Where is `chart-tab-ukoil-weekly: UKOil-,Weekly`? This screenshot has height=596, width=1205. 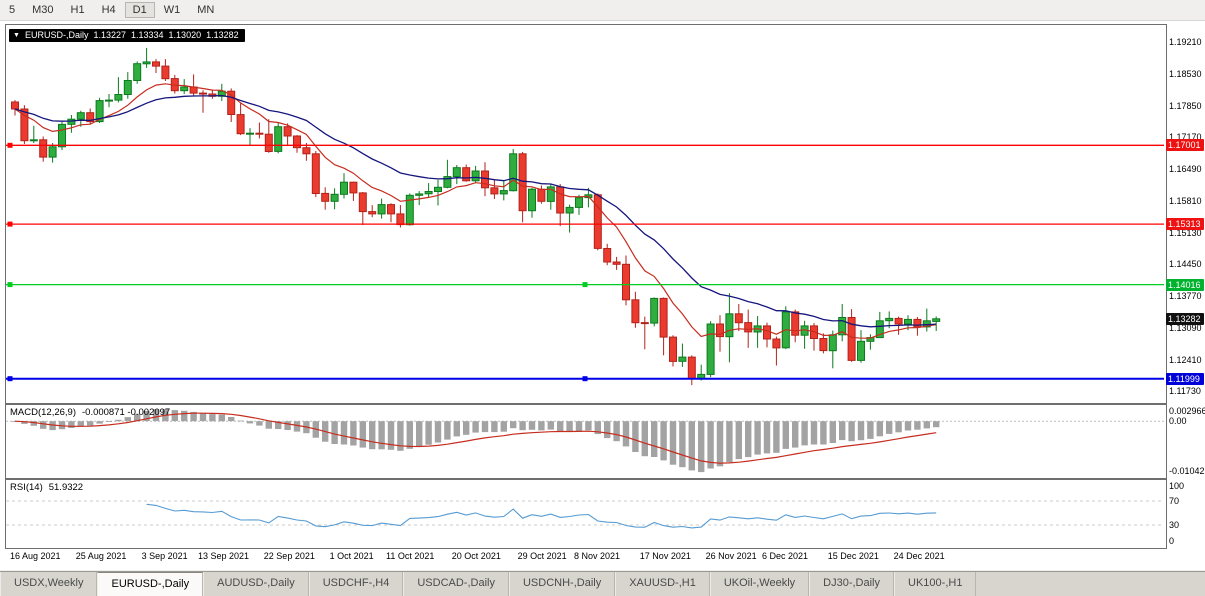 chart-tab-ukoil-weekly: UKOil-,Weekly is located at coordinates (759, 584).